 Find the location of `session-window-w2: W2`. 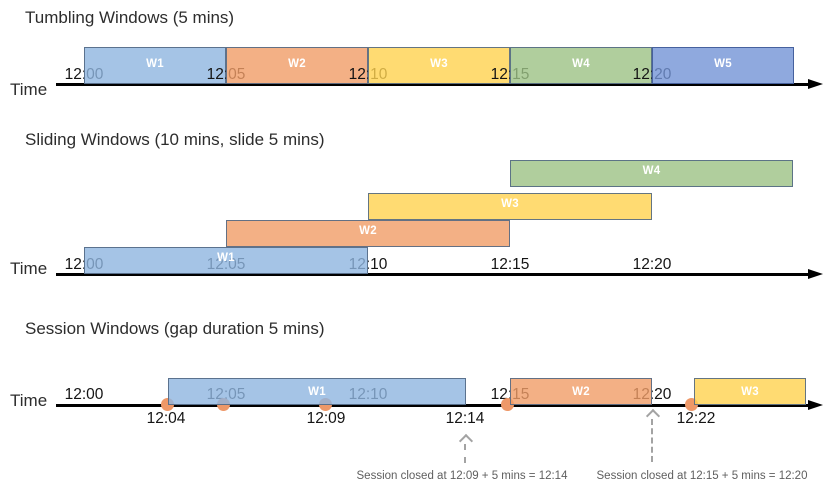

session-window-w2: W2 is located at coordinates (581, 391).